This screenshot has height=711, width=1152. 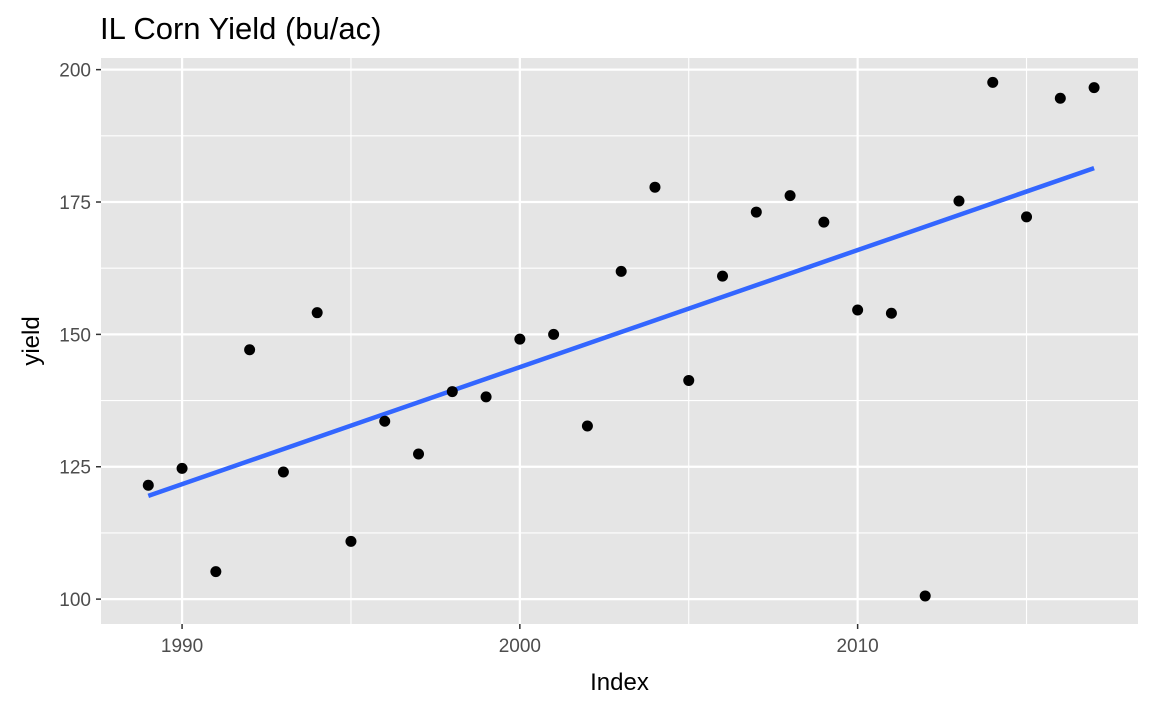 What do you see at coordinates (31, 340) in the screenshot?
I see `y-axis-title: yield` at bounding box center [31, 340].